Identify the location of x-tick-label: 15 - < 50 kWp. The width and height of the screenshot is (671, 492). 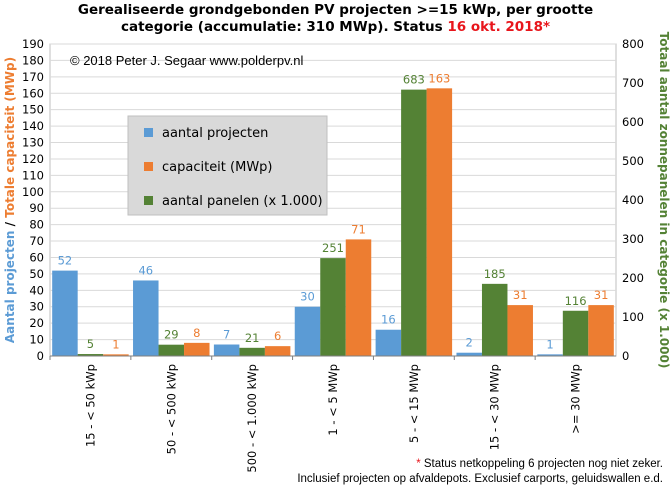
(90, 405).